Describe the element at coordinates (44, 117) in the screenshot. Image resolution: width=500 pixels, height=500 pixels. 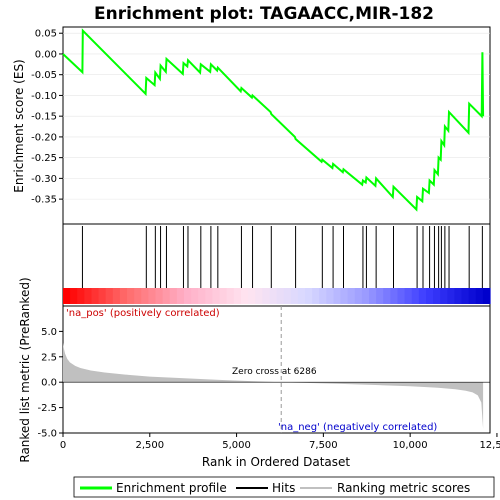
I see `es-y-tick-label: -0.15` at that location.